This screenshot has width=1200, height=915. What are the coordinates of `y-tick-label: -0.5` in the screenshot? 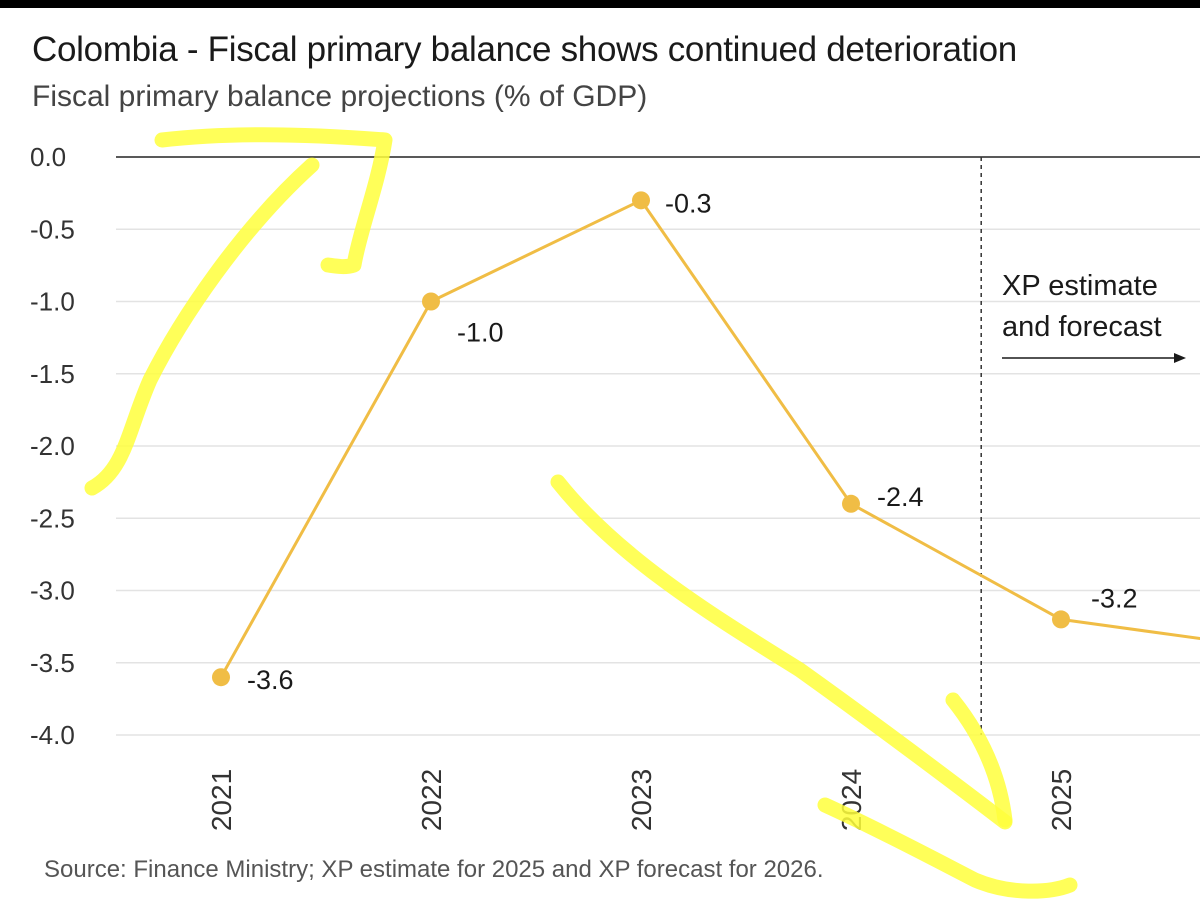 It's located at (52, 229).